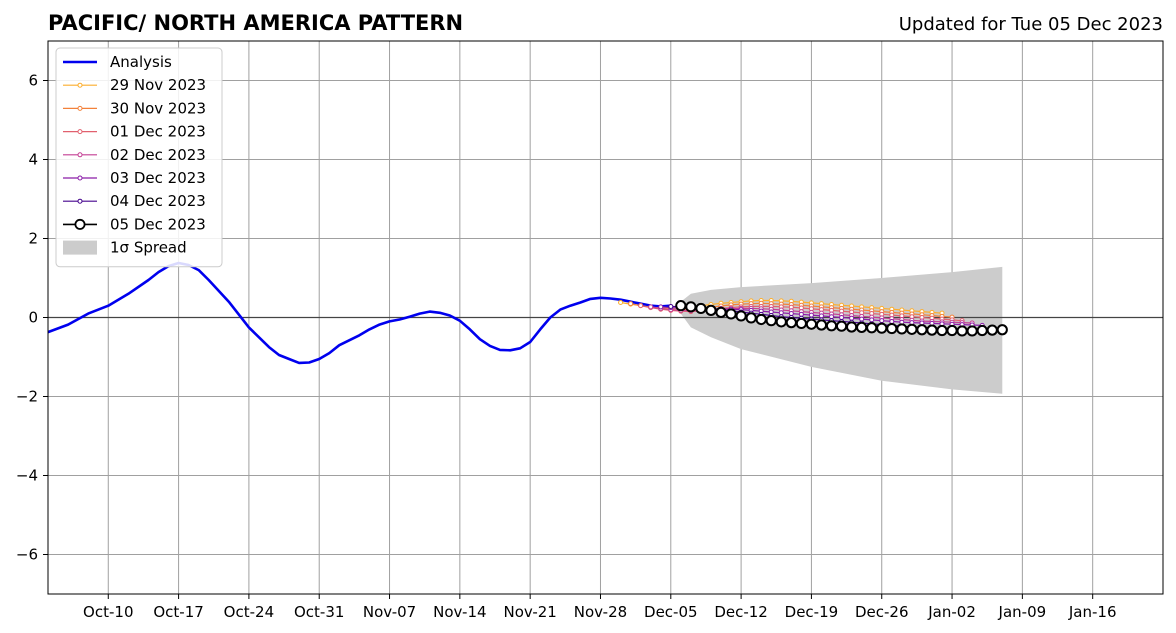  Describe the element at coordinates (27, 476) in the screenshot. I see `y-tick-label: −4` at that location.